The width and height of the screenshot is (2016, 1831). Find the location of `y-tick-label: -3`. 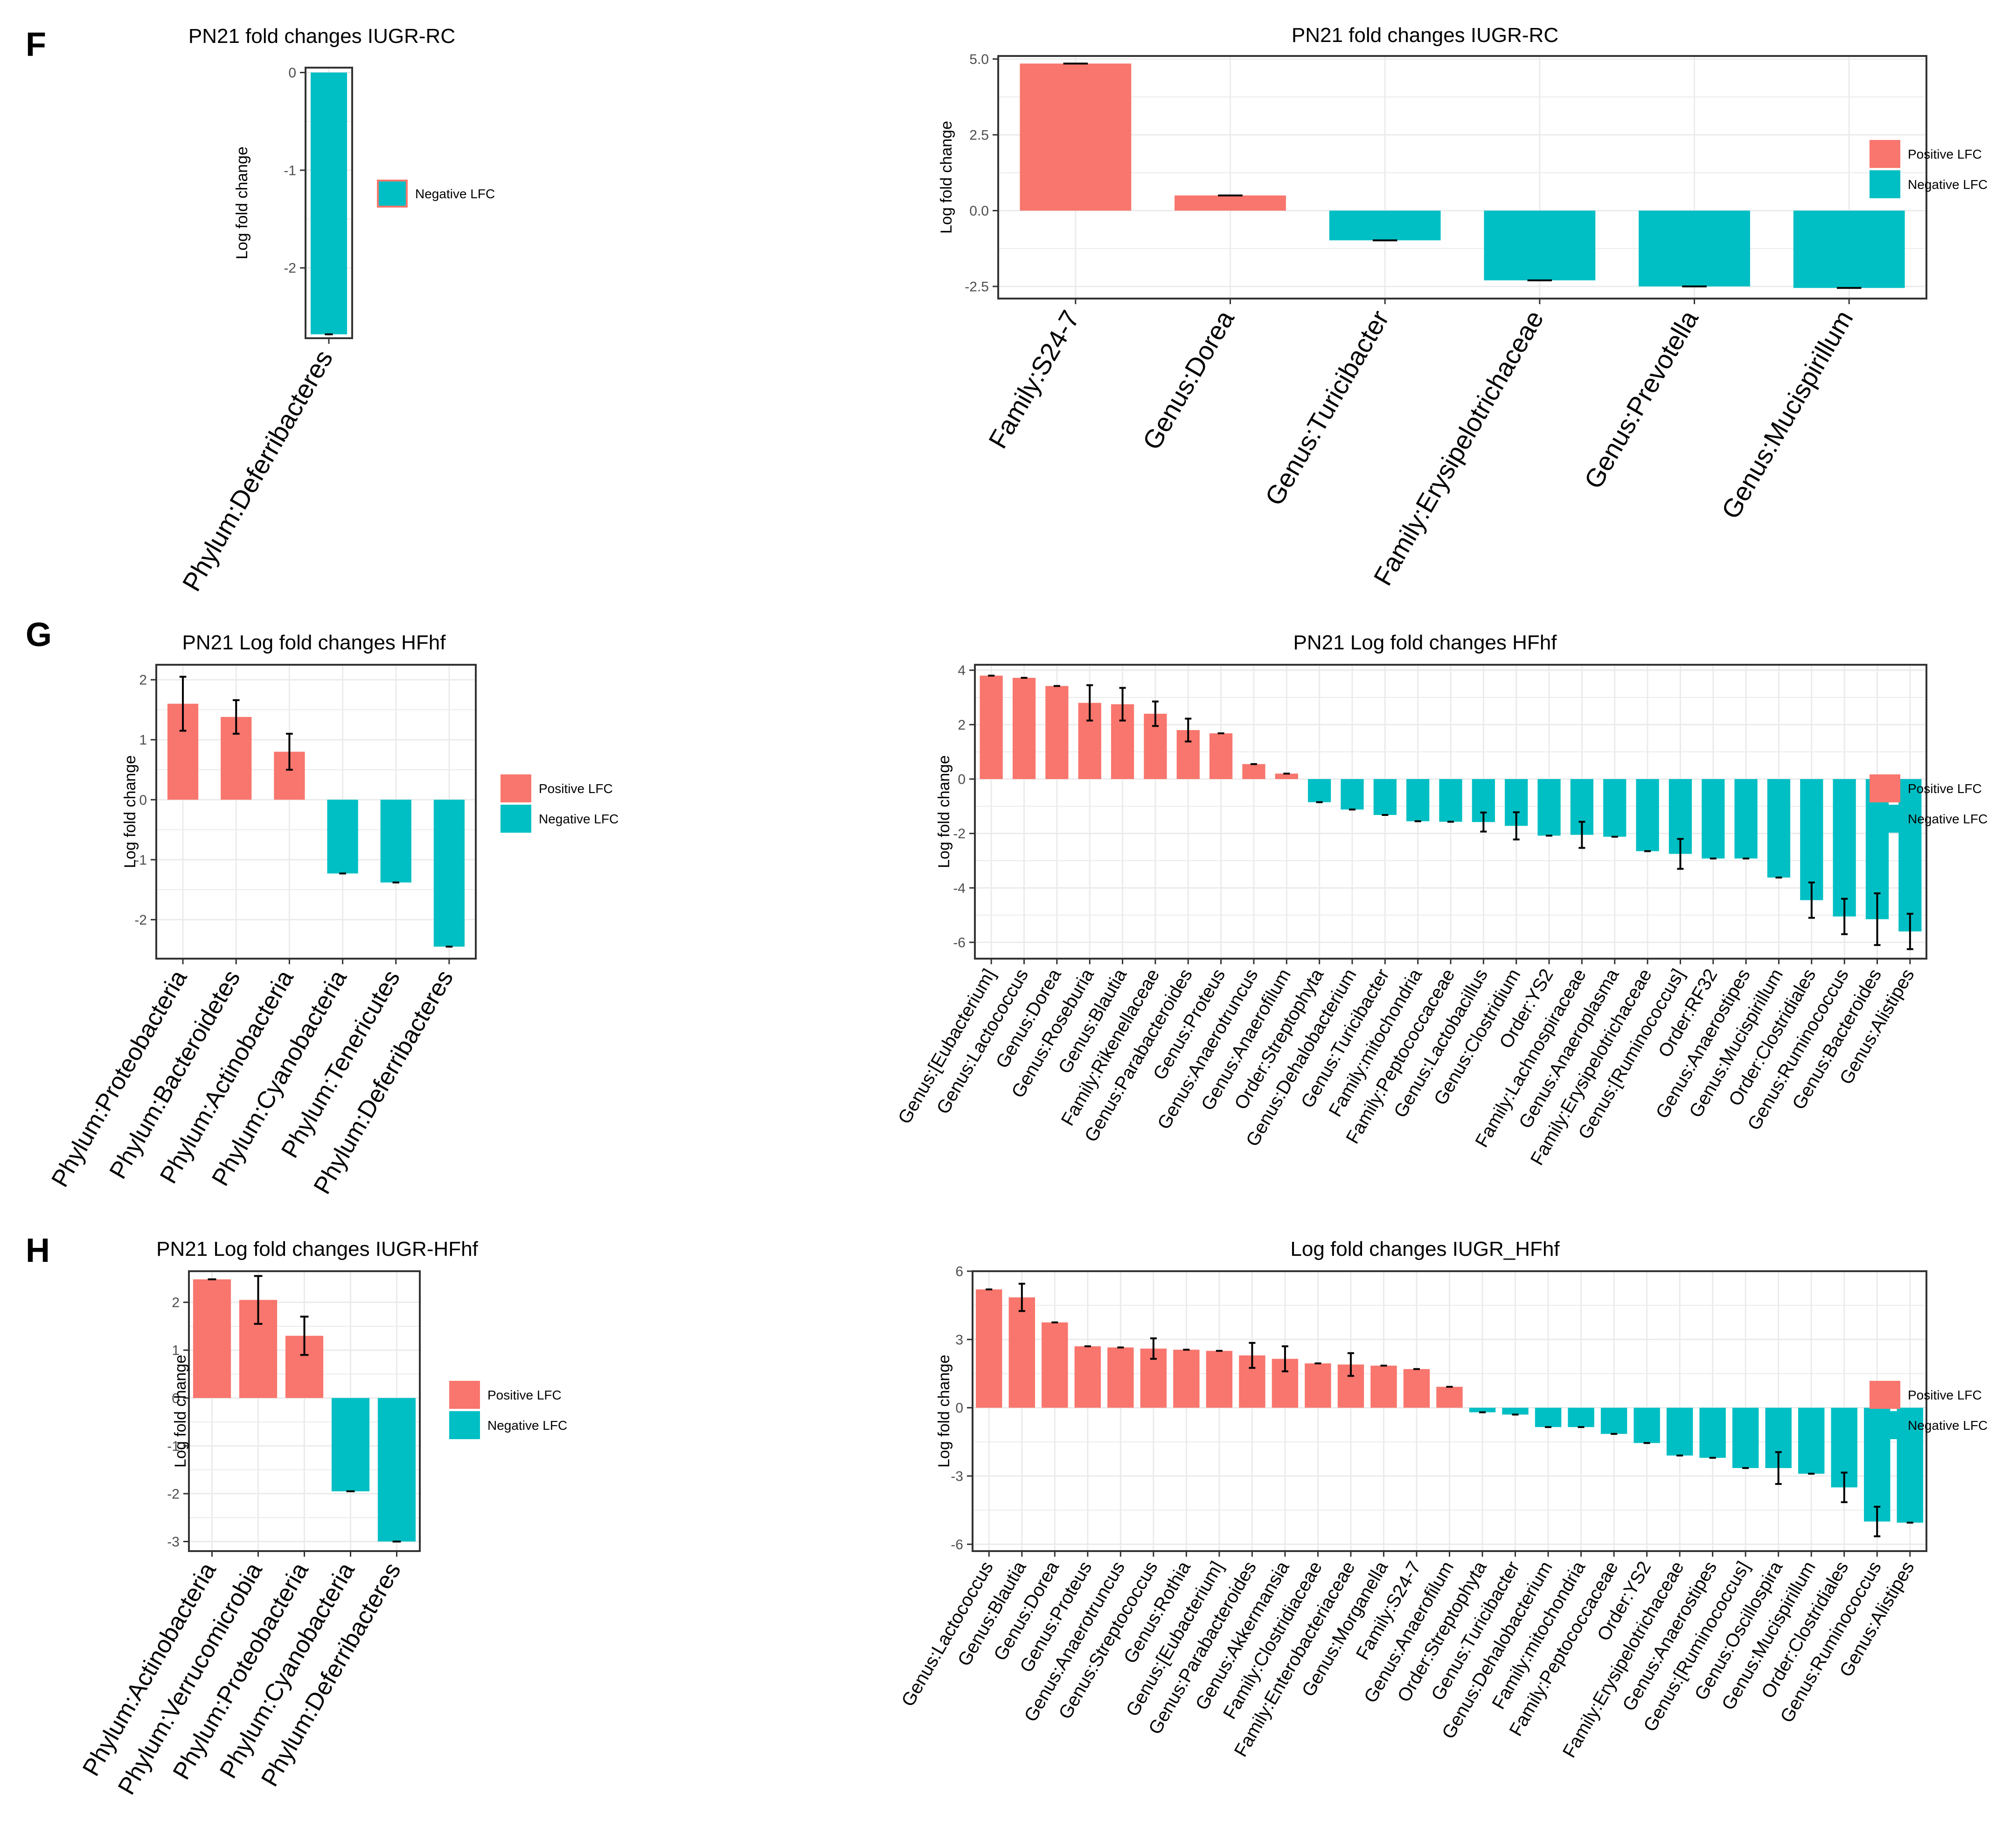

y-tick-label: -3 is located at coordinates (174, 1542).